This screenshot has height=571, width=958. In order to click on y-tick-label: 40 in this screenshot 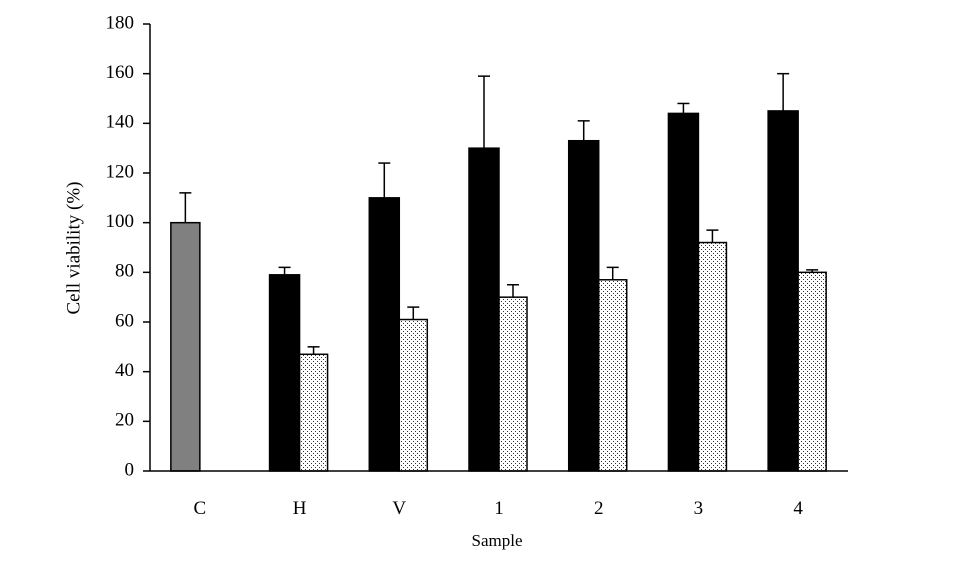, I will do `click(124, 370)`.